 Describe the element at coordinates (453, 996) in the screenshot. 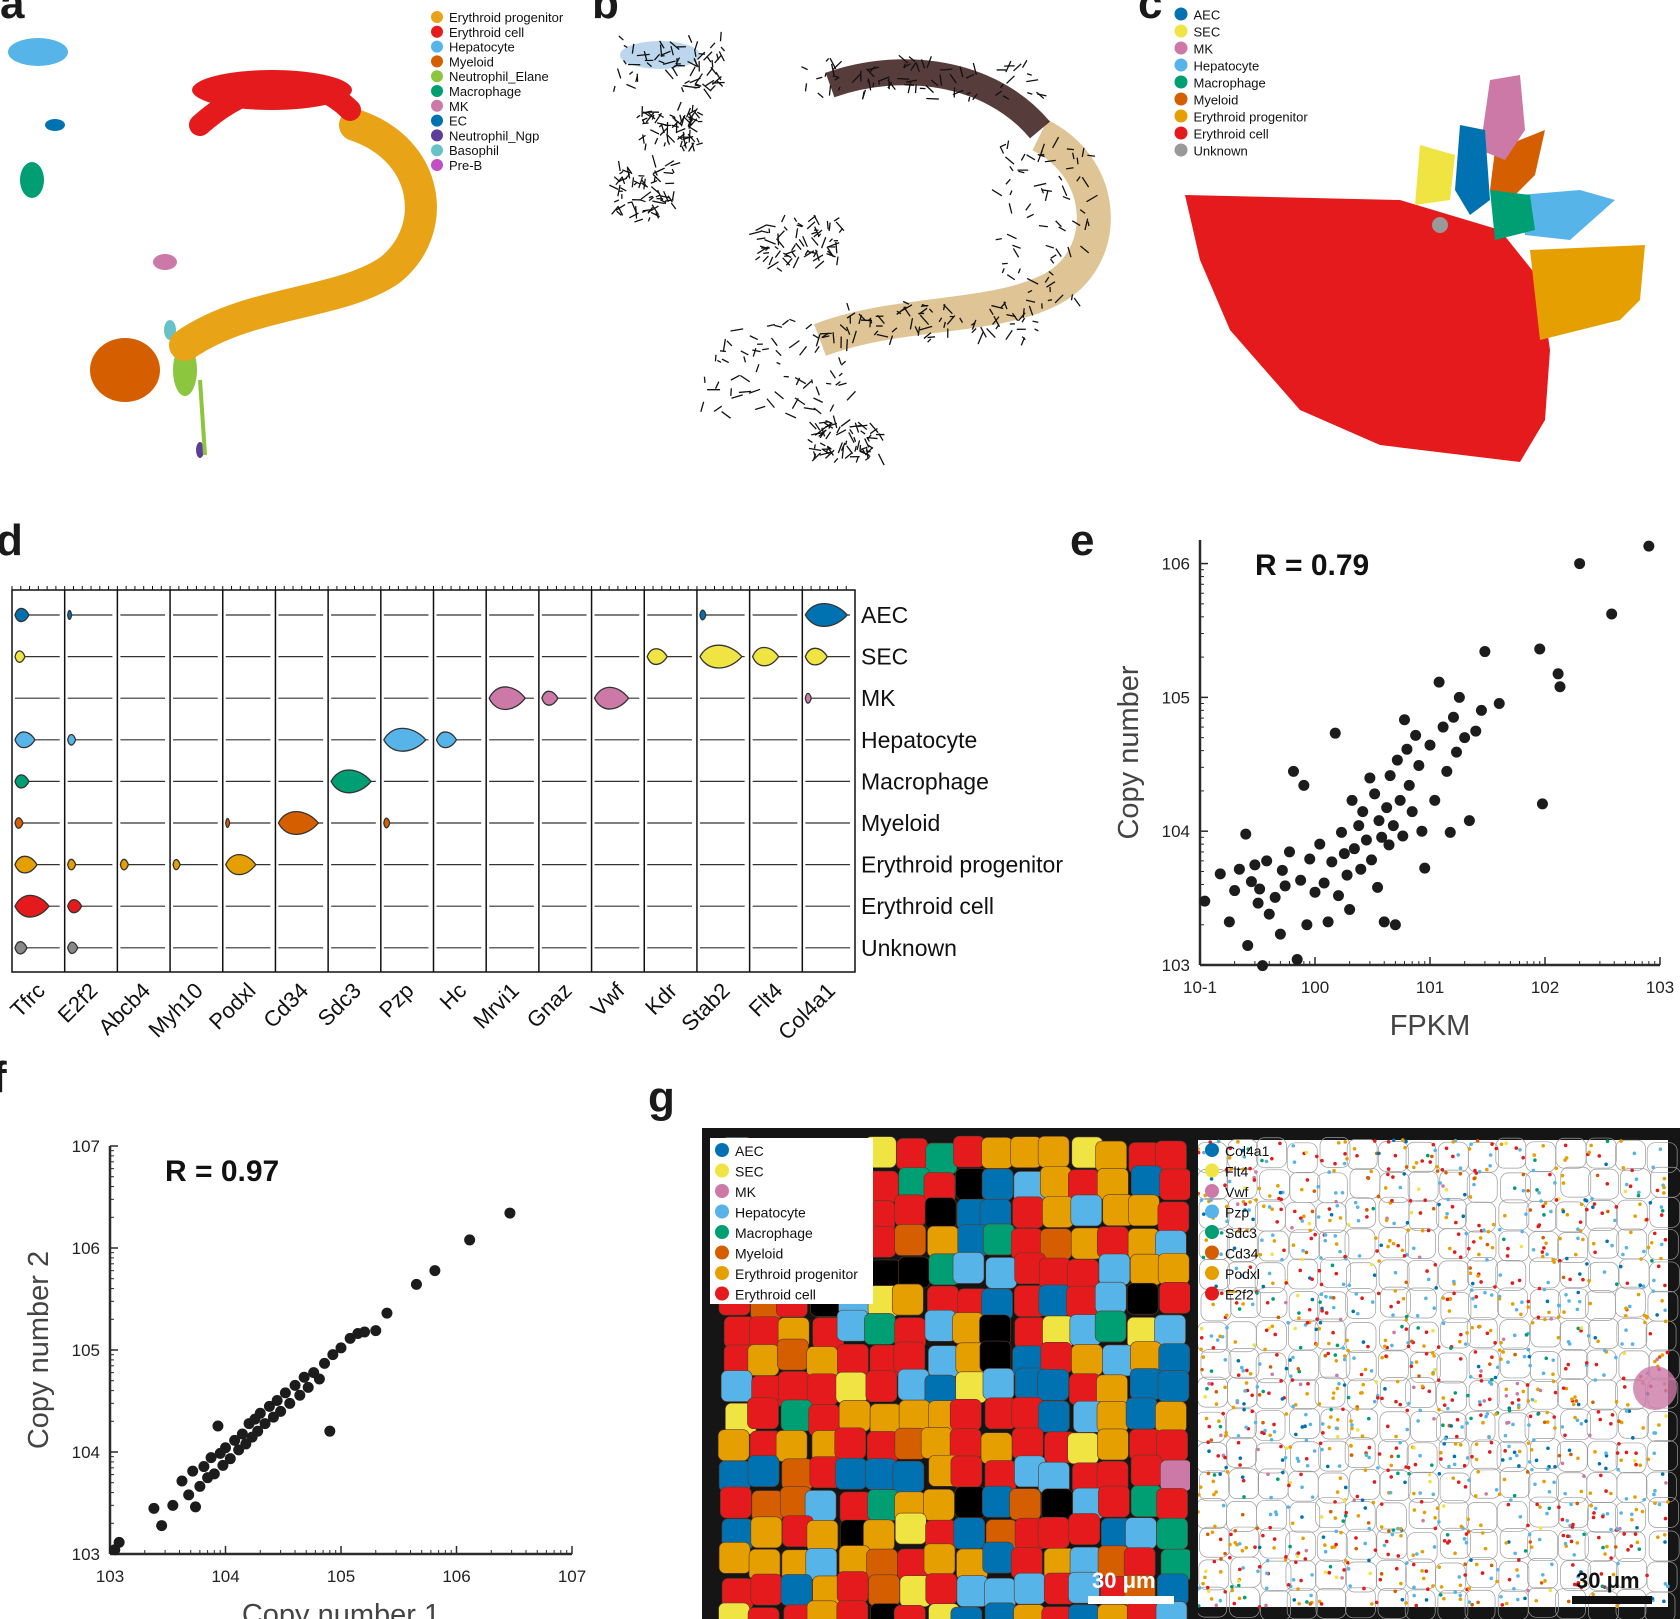

I see `gene-label: Hc` at that location.